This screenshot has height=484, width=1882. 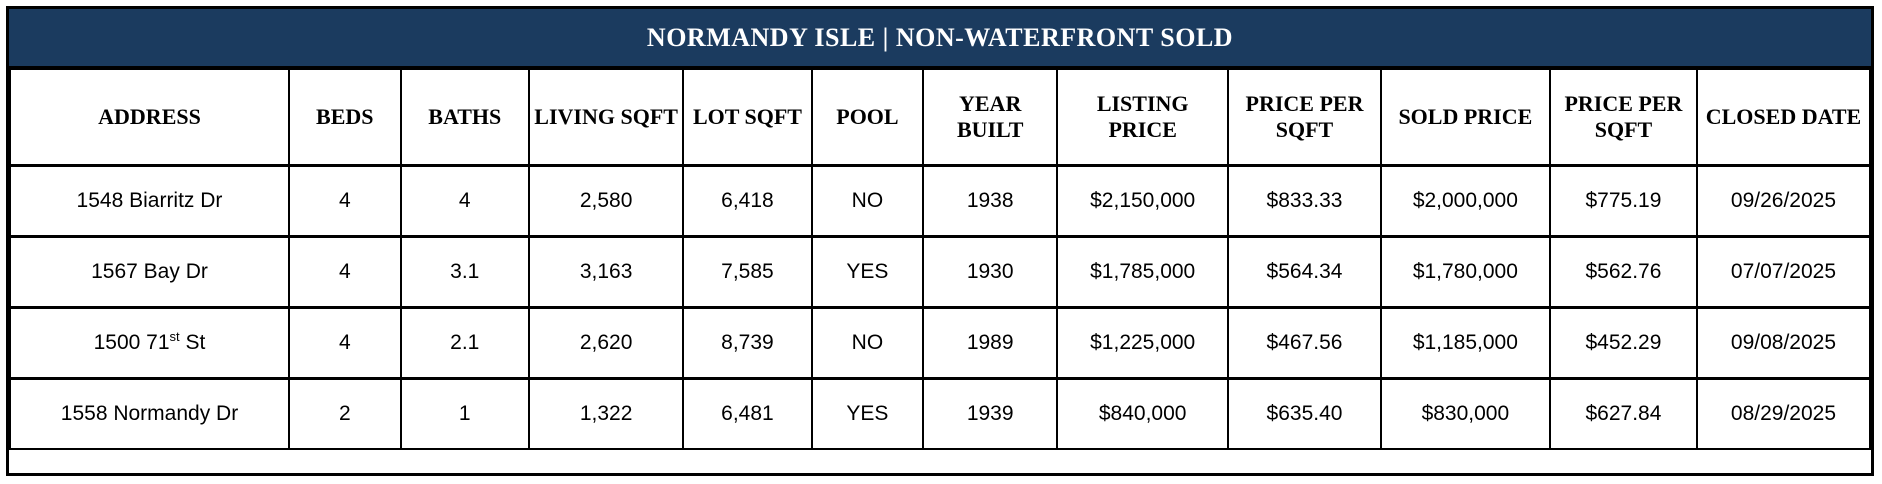 What do you see at coordinates (1304, 200) in the screenshot?
I see `table-cell: $833.33` at bounding box center [1304, 200].